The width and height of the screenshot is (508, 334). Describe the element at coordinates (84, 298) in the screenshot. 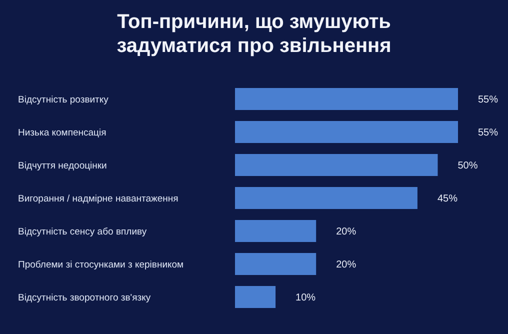

I see `y-tick-label: Відсутність зворотного зв'язку` at that location.